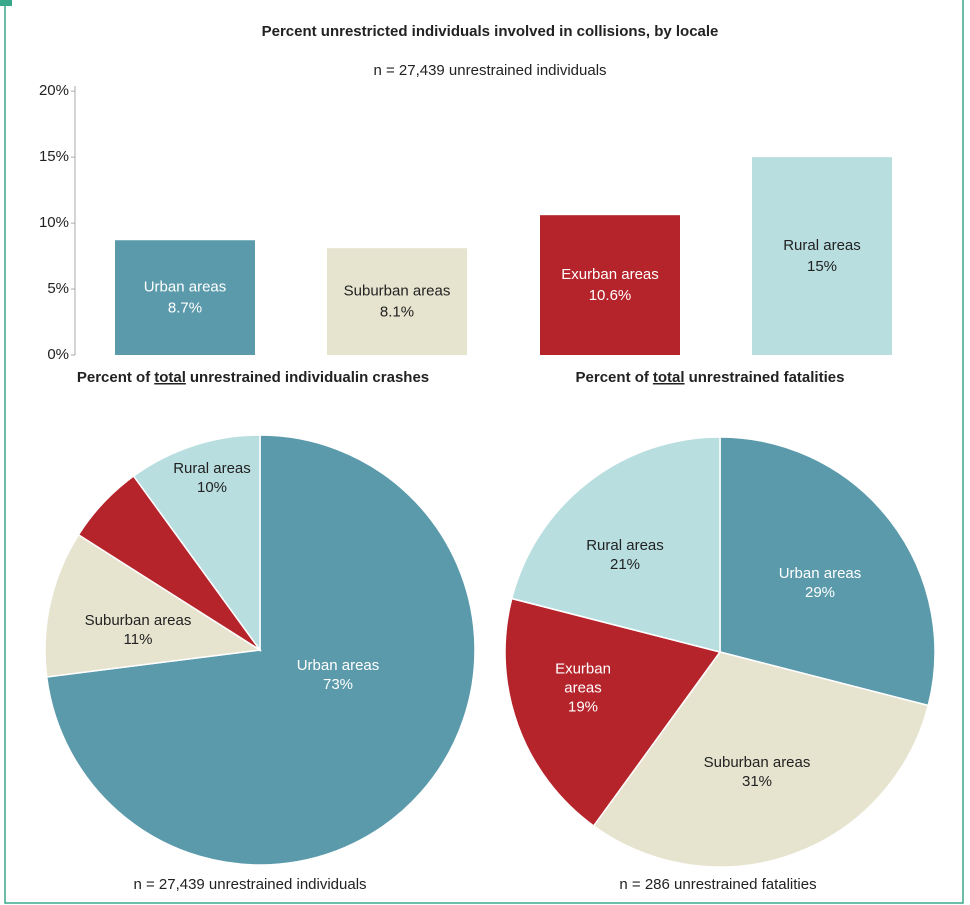 Image resolution: width=970 pixels, height=905 pixels. Describe the element at coordinates (54, 156) in the screenshot. I see `y-tick-label: 15%` at that location.